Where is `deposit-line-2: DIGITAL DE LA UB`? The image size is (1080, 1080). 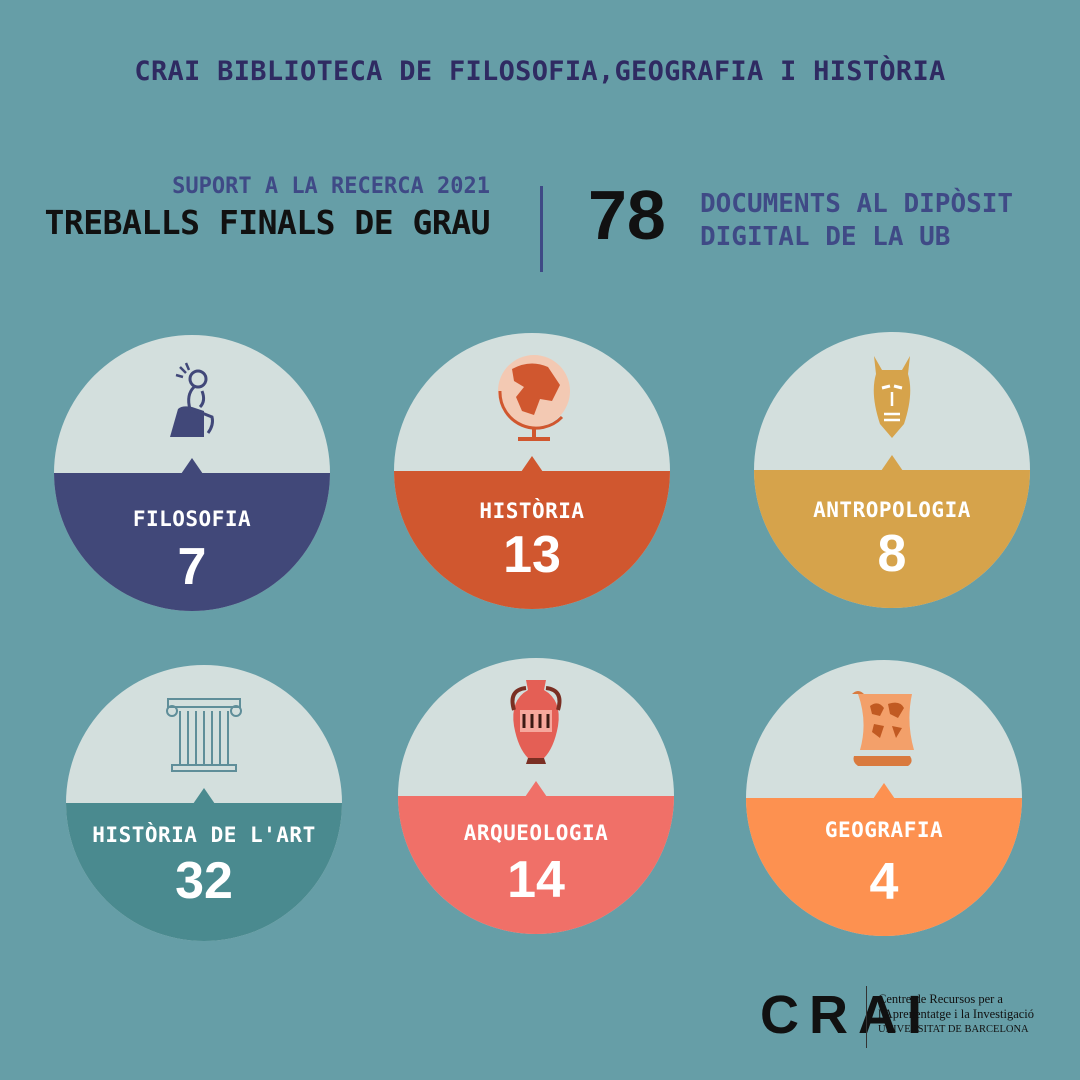
deposit-line-2: DIGITAL DE LA UB is located at coordinates (825, 237).